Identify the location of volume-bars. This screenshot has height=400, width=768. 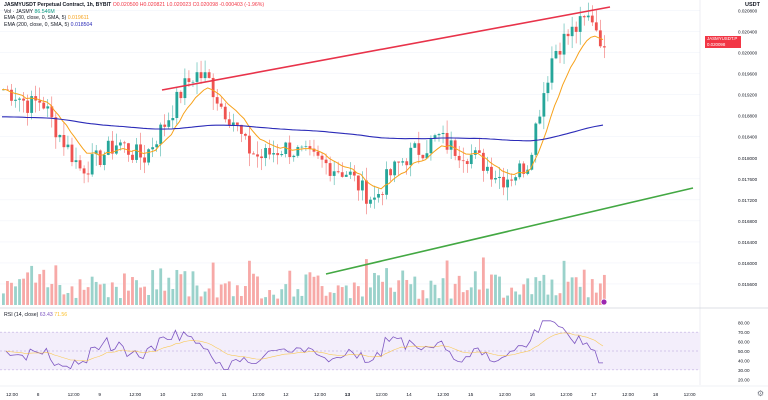
(304, 281).